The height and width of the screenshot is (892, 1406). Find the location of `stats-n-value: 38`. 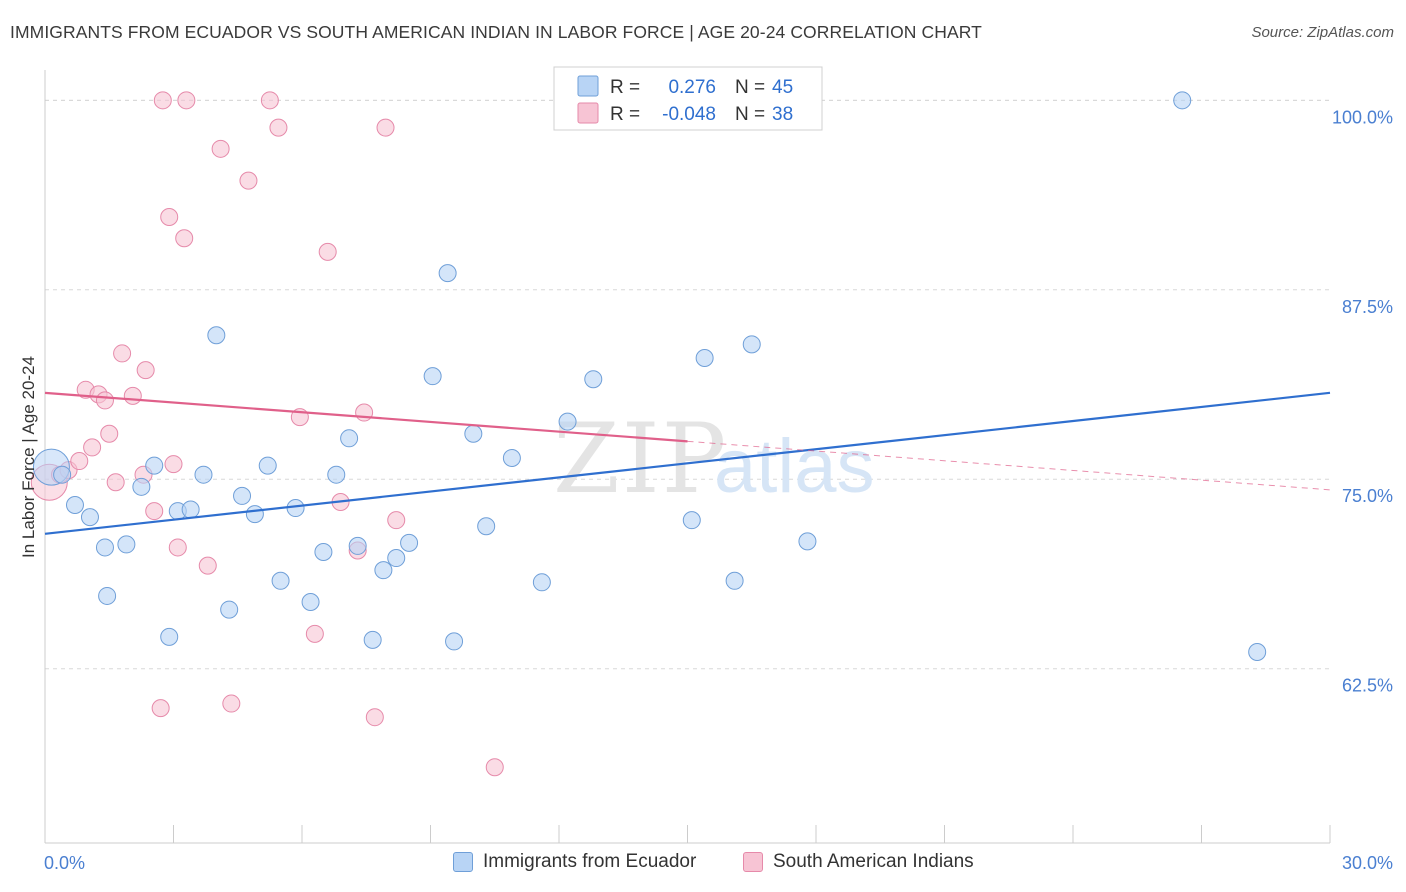

stats-n-value: 38 is located at coordinates (782, 114).